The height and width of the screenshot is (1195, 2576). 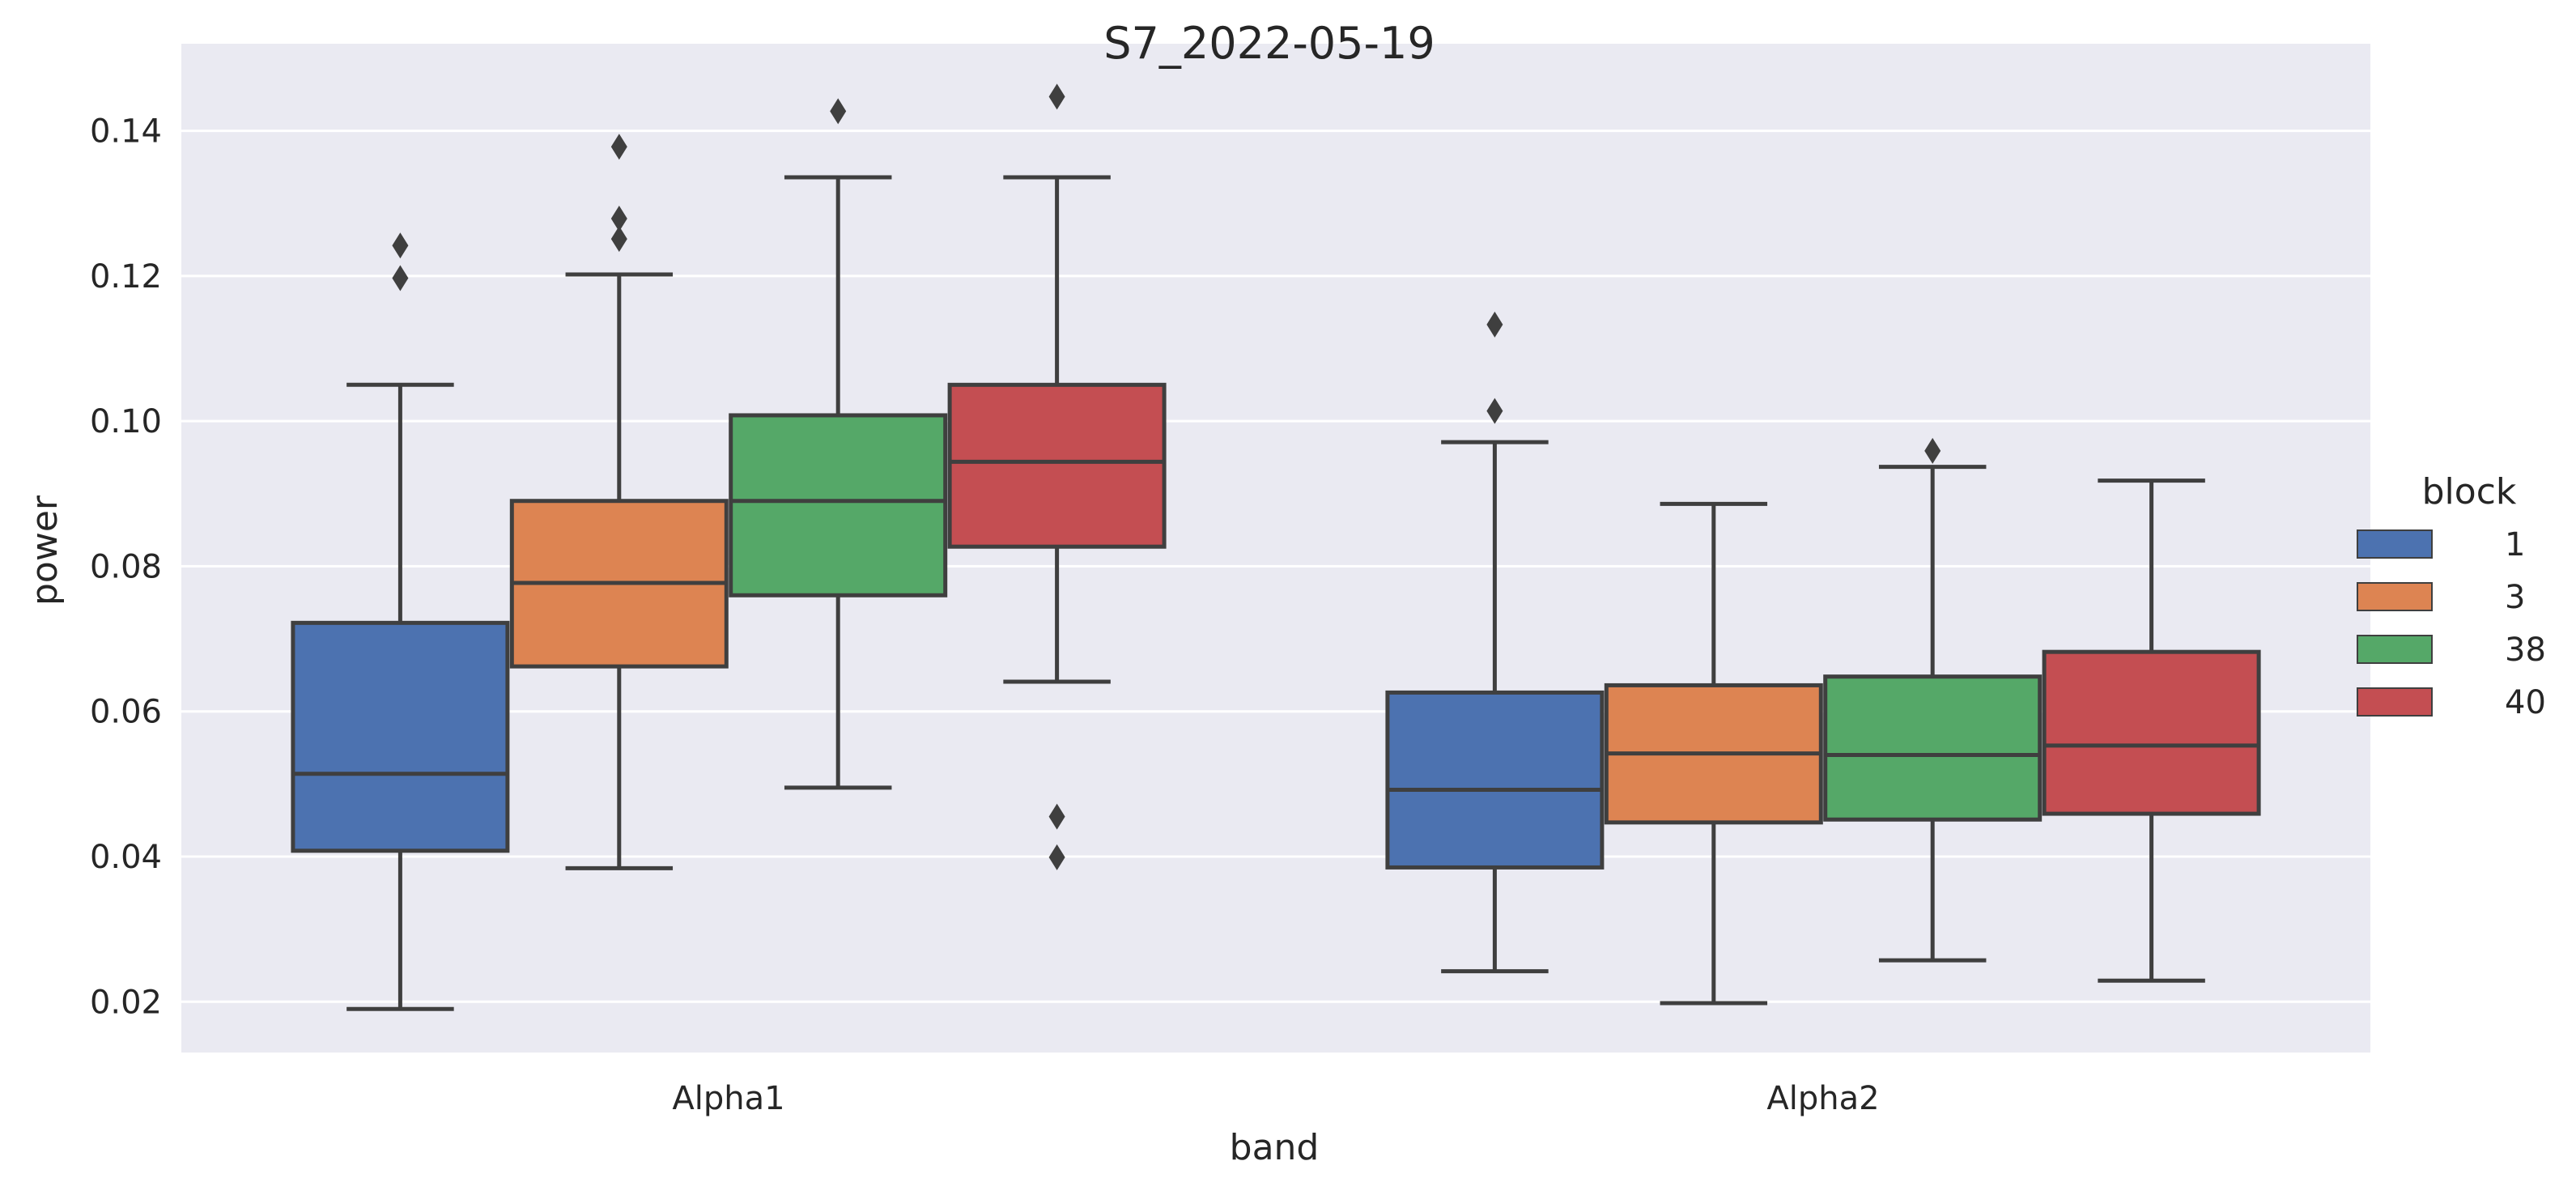 I want to click on y-tick-label: 0.08, so click(x=126, y=566).